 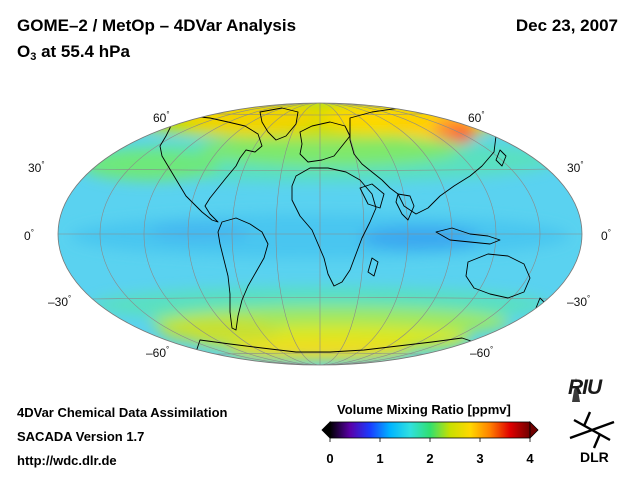 I want to click on colorbar, so click(x=430, y=431).